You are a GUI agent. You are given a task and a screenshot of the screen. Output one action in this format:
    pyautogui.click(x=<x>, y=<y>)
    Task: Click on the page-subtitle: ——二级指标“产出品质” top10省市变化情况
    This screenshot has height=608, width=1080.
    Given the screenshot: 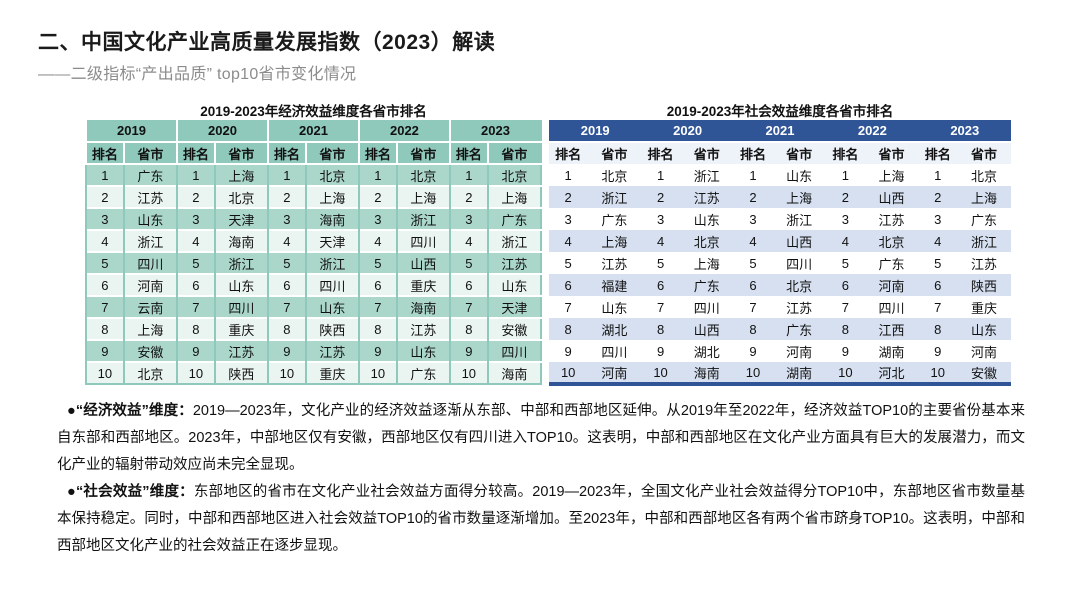 What is the action you would take?
    pyautogui.click(x=197, y=74)
    